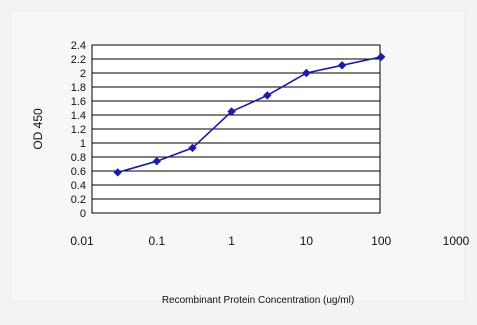  I want to click on y-tick-label-4: 0.8, so click(78, 158).